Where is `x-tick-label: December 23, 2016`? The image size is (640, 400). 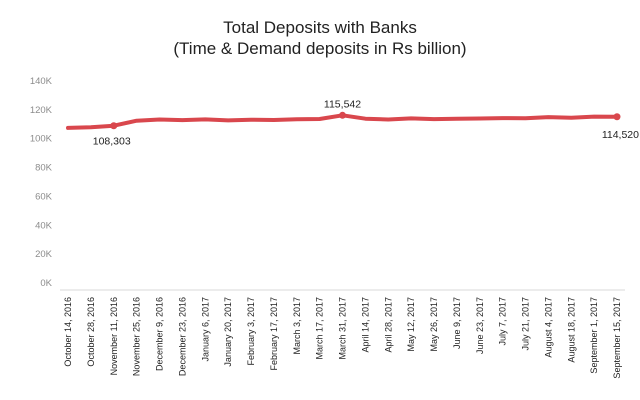
x-tick-label: December 23, 2016 is located at coordinates (182, 336).